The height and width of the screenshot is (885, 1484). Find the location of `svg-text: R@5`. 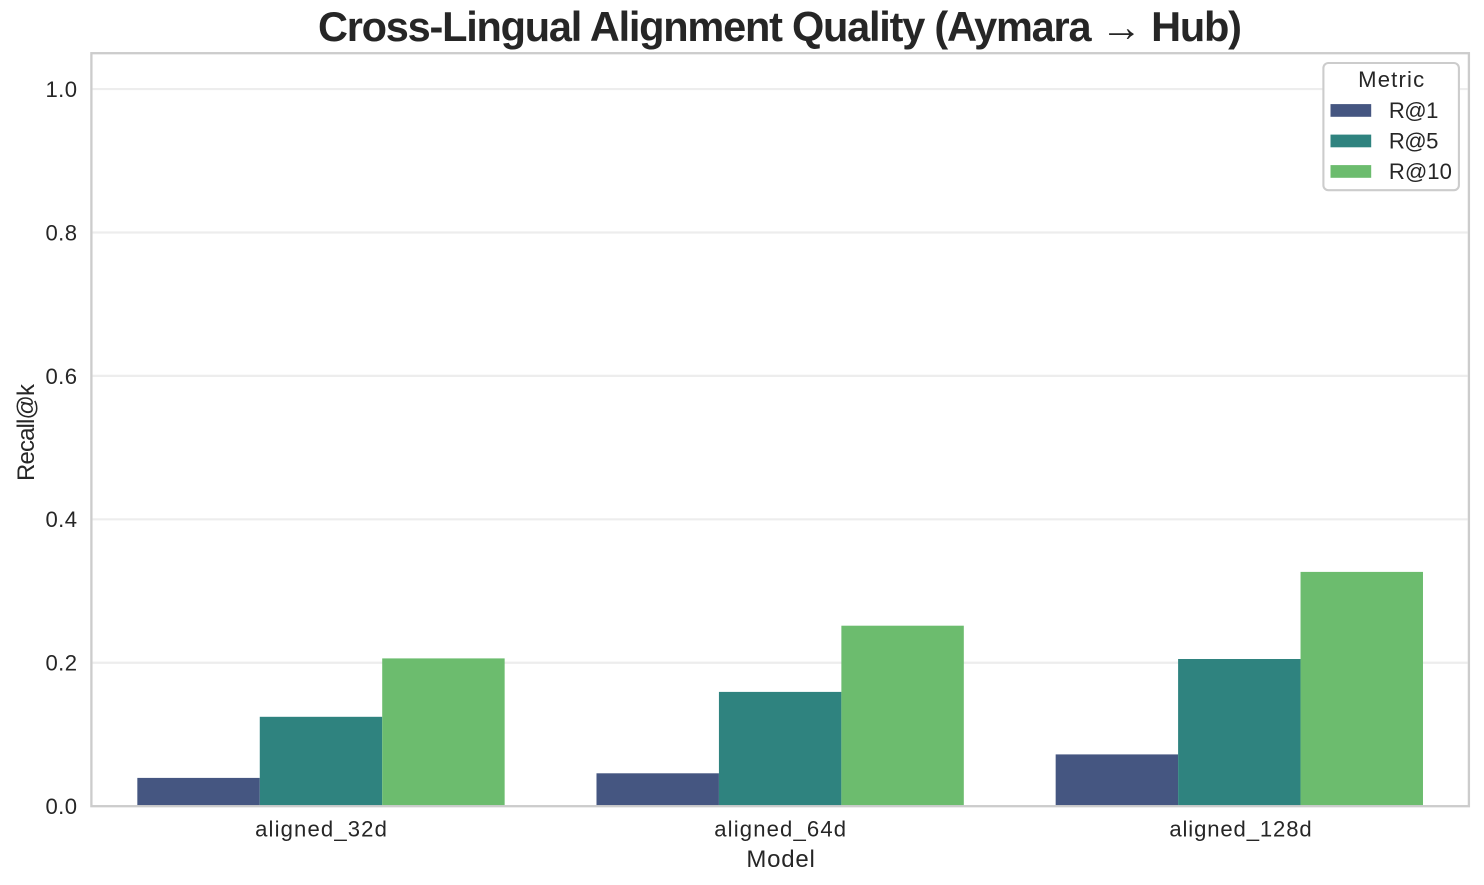

svg-text: R@5 is located at coordinates (1414, 141).